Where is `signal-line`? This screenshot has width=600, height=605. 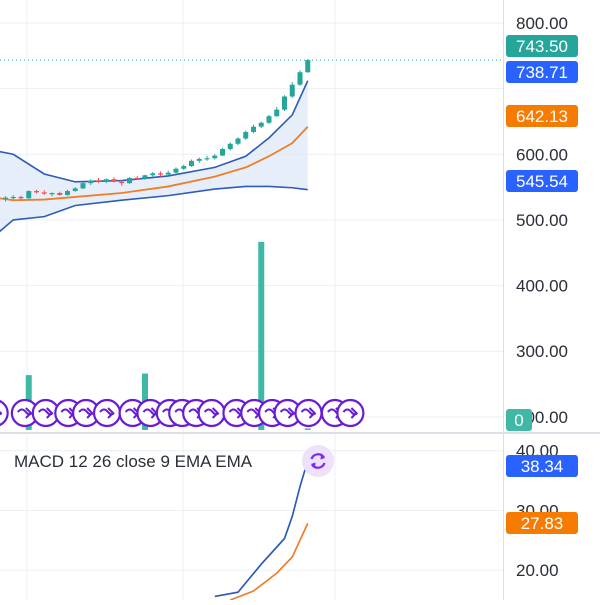 signal-line is located at coordinates (269, 562).